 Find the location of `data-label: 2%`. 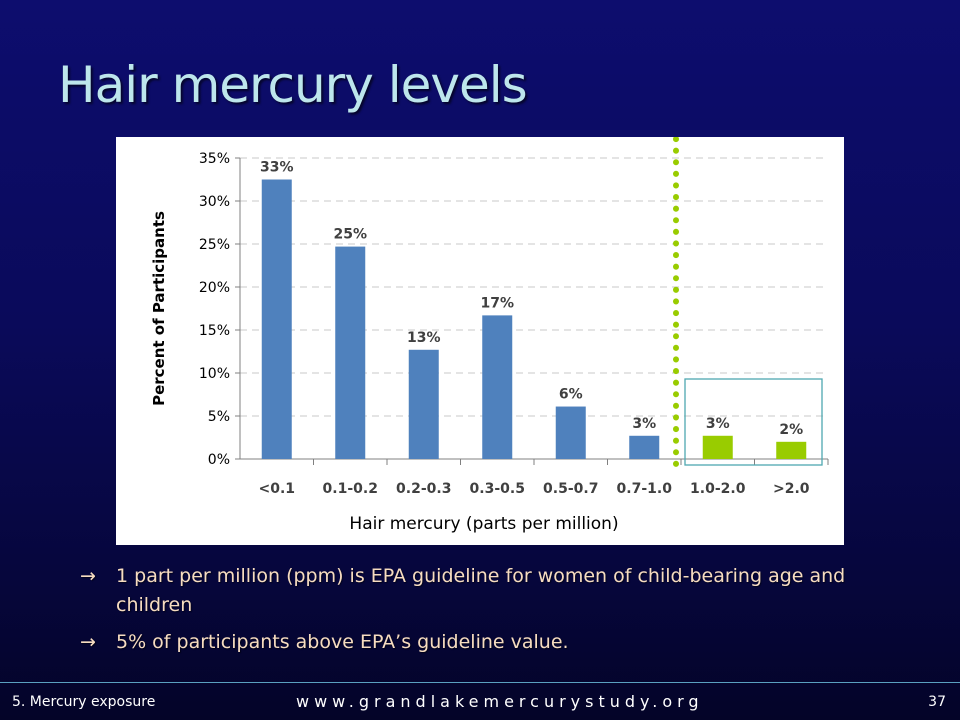

data-label: 2% is located at coordinates (791, 430).